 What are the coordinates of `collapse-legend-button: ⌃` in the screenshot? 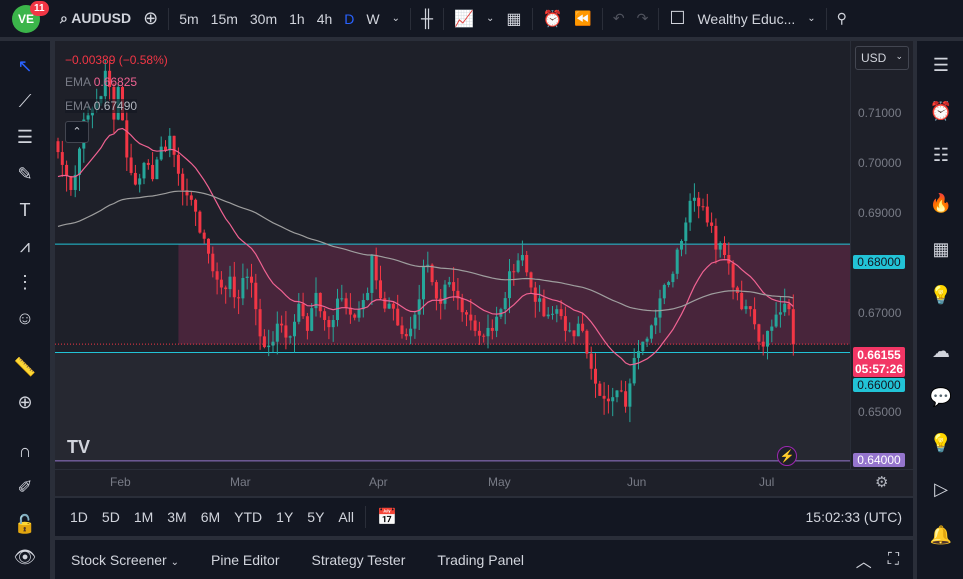 It's located at (77, 132).